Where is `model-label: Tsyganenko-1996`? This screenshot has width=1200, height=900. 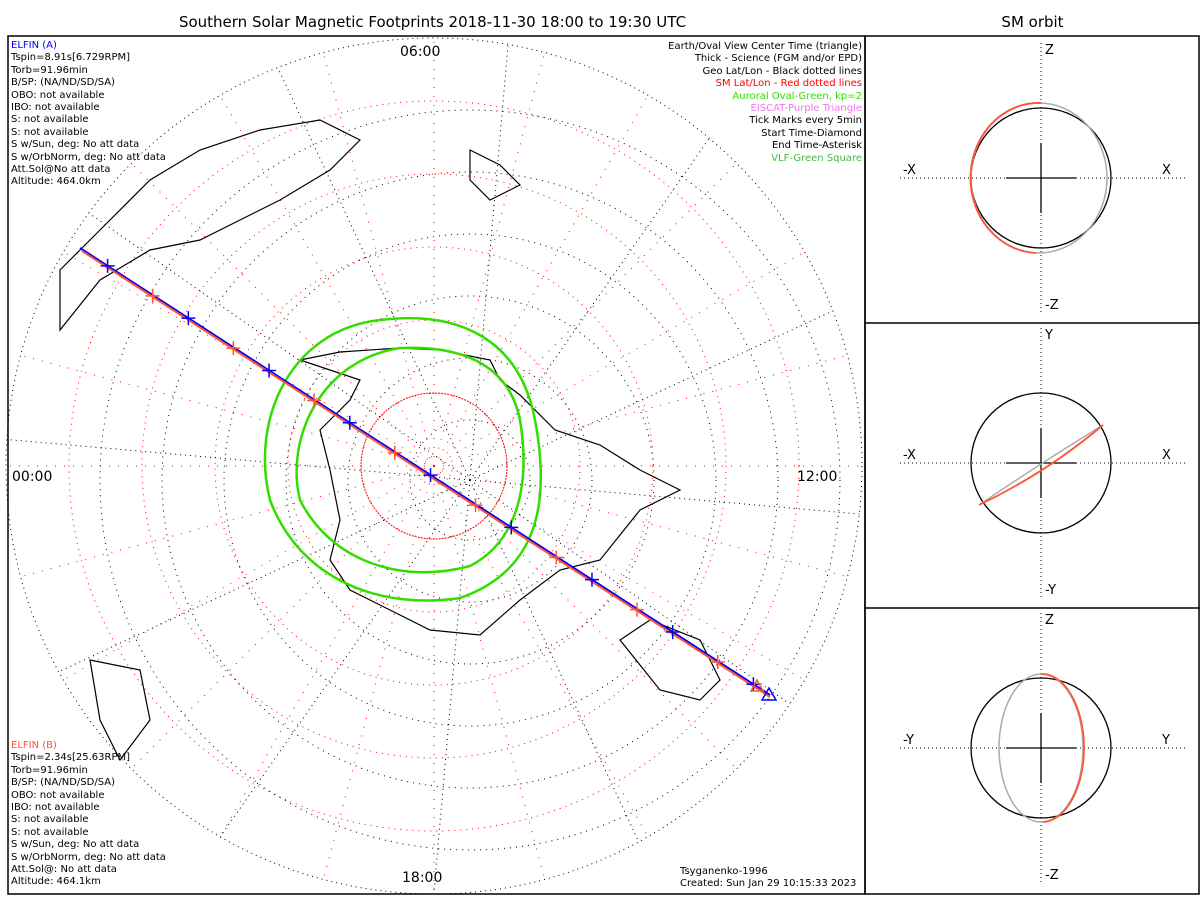 model-label: Tsyganenko-1996 is located at coordinates (724, 871).